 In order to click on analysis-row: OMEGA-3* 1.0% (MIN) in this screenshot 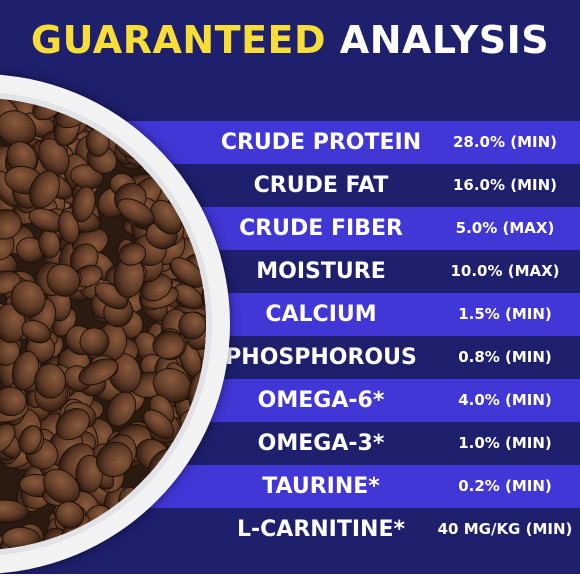, I will do `click(290, 443)`.